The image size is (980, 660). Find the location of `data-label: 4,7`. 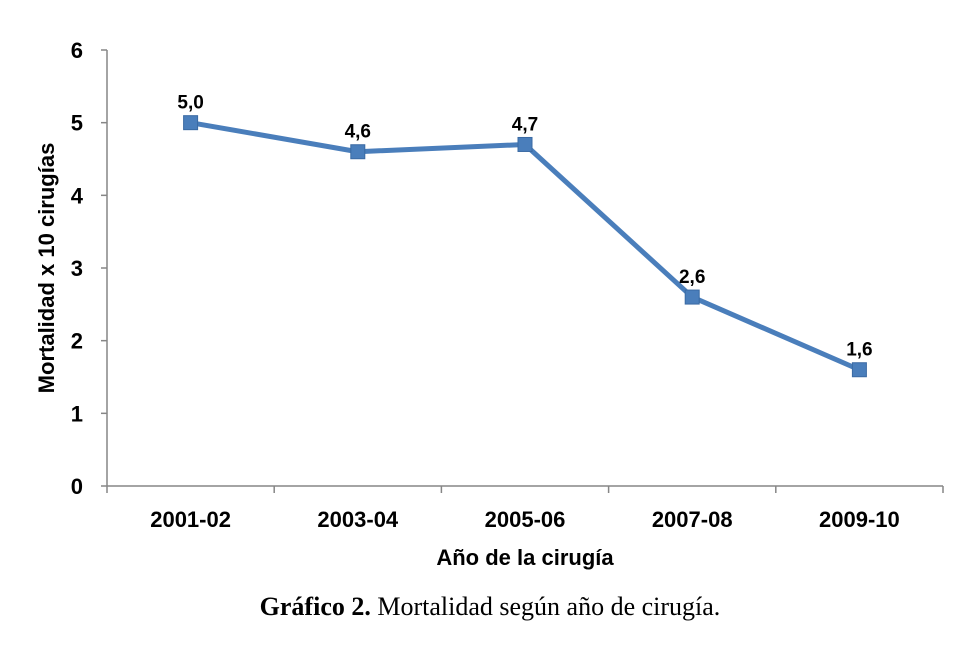

data-label: 4,7 is located at coordinates (525, 124).